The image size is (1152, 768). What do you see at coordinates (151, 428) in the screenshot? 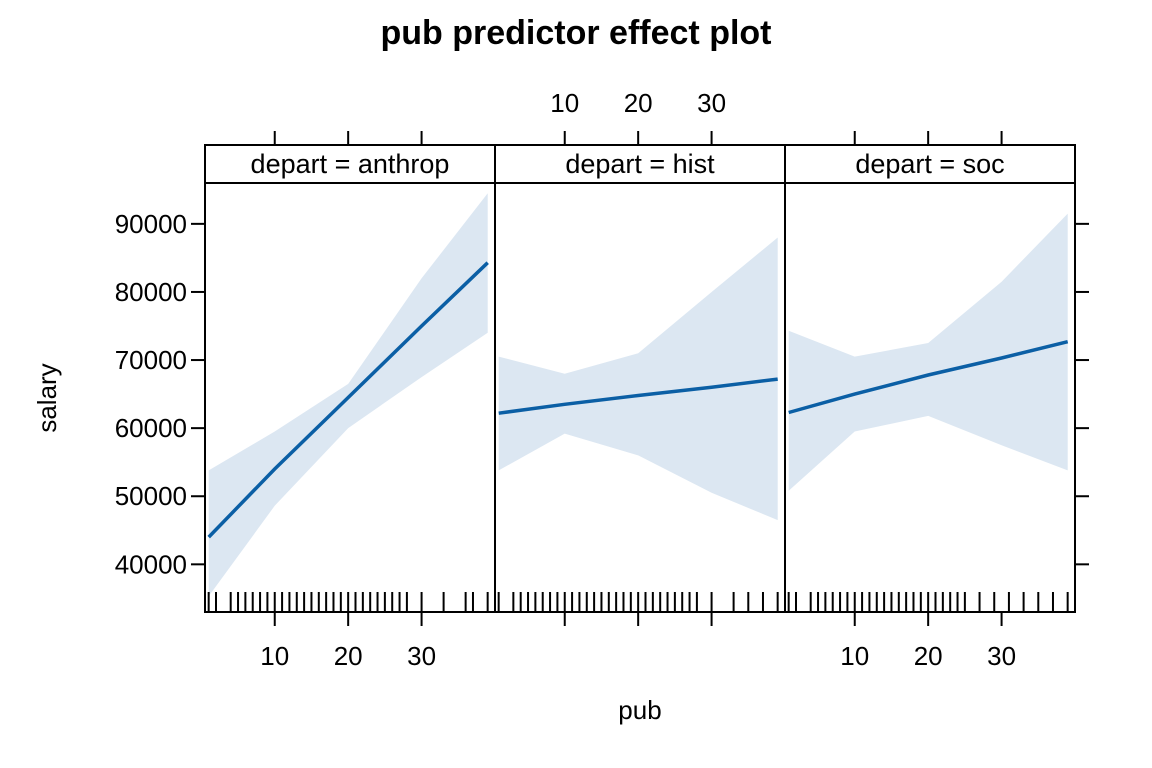
I see `y-tick-label: 60000` at bounding box center [151, 428].